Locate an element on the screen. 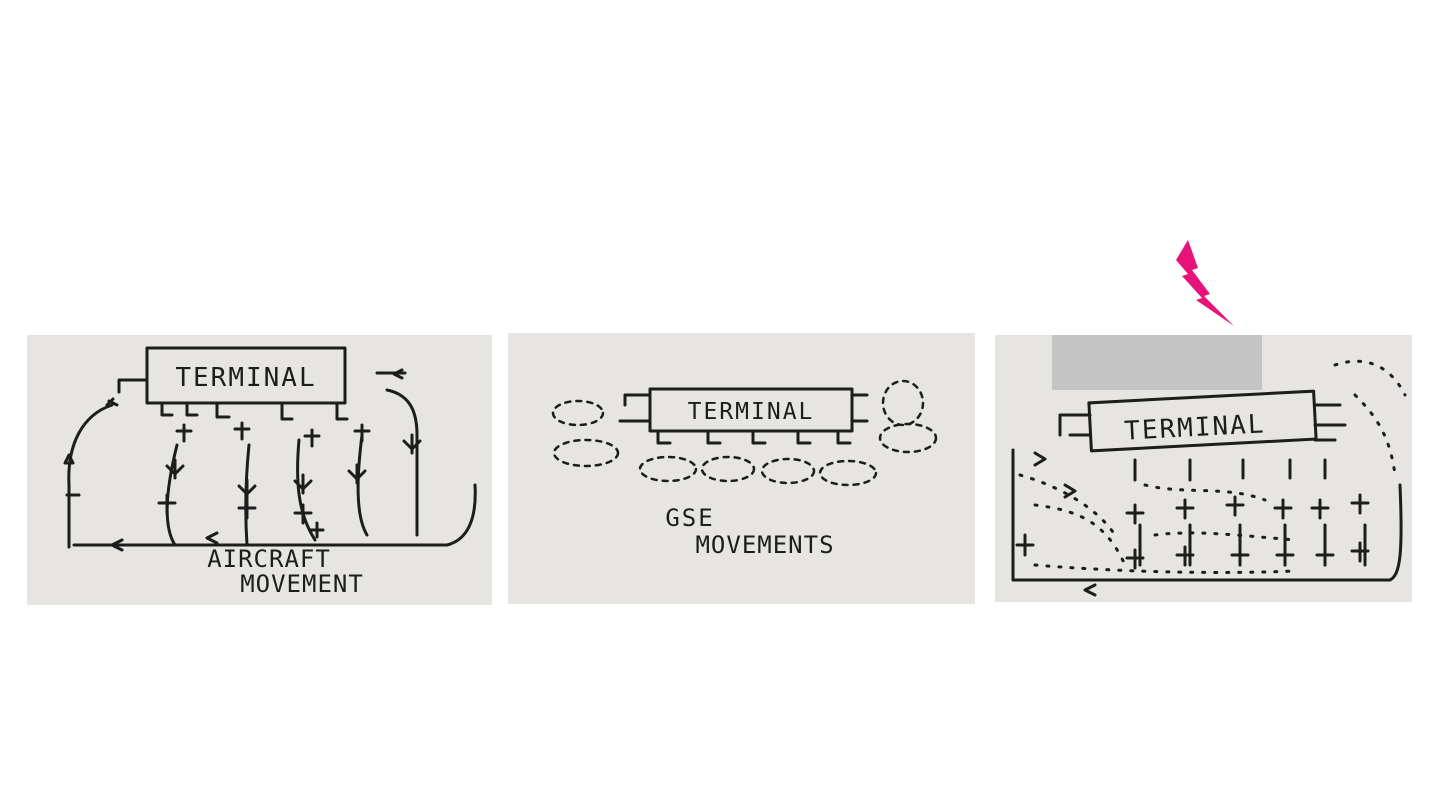 This screenshot has width=1440, height=810. redaction-box is located at coordinates (1157, 362).